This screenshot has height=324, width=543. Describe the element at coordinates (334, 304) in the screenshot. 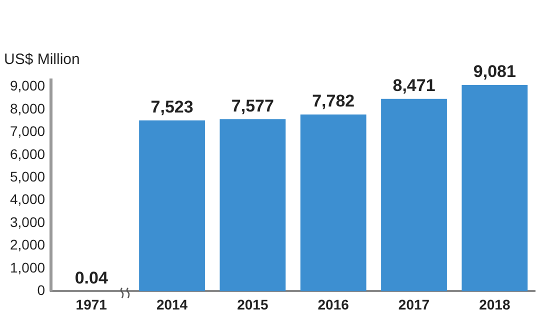

I see `x-tick-label: 2016` at that location.